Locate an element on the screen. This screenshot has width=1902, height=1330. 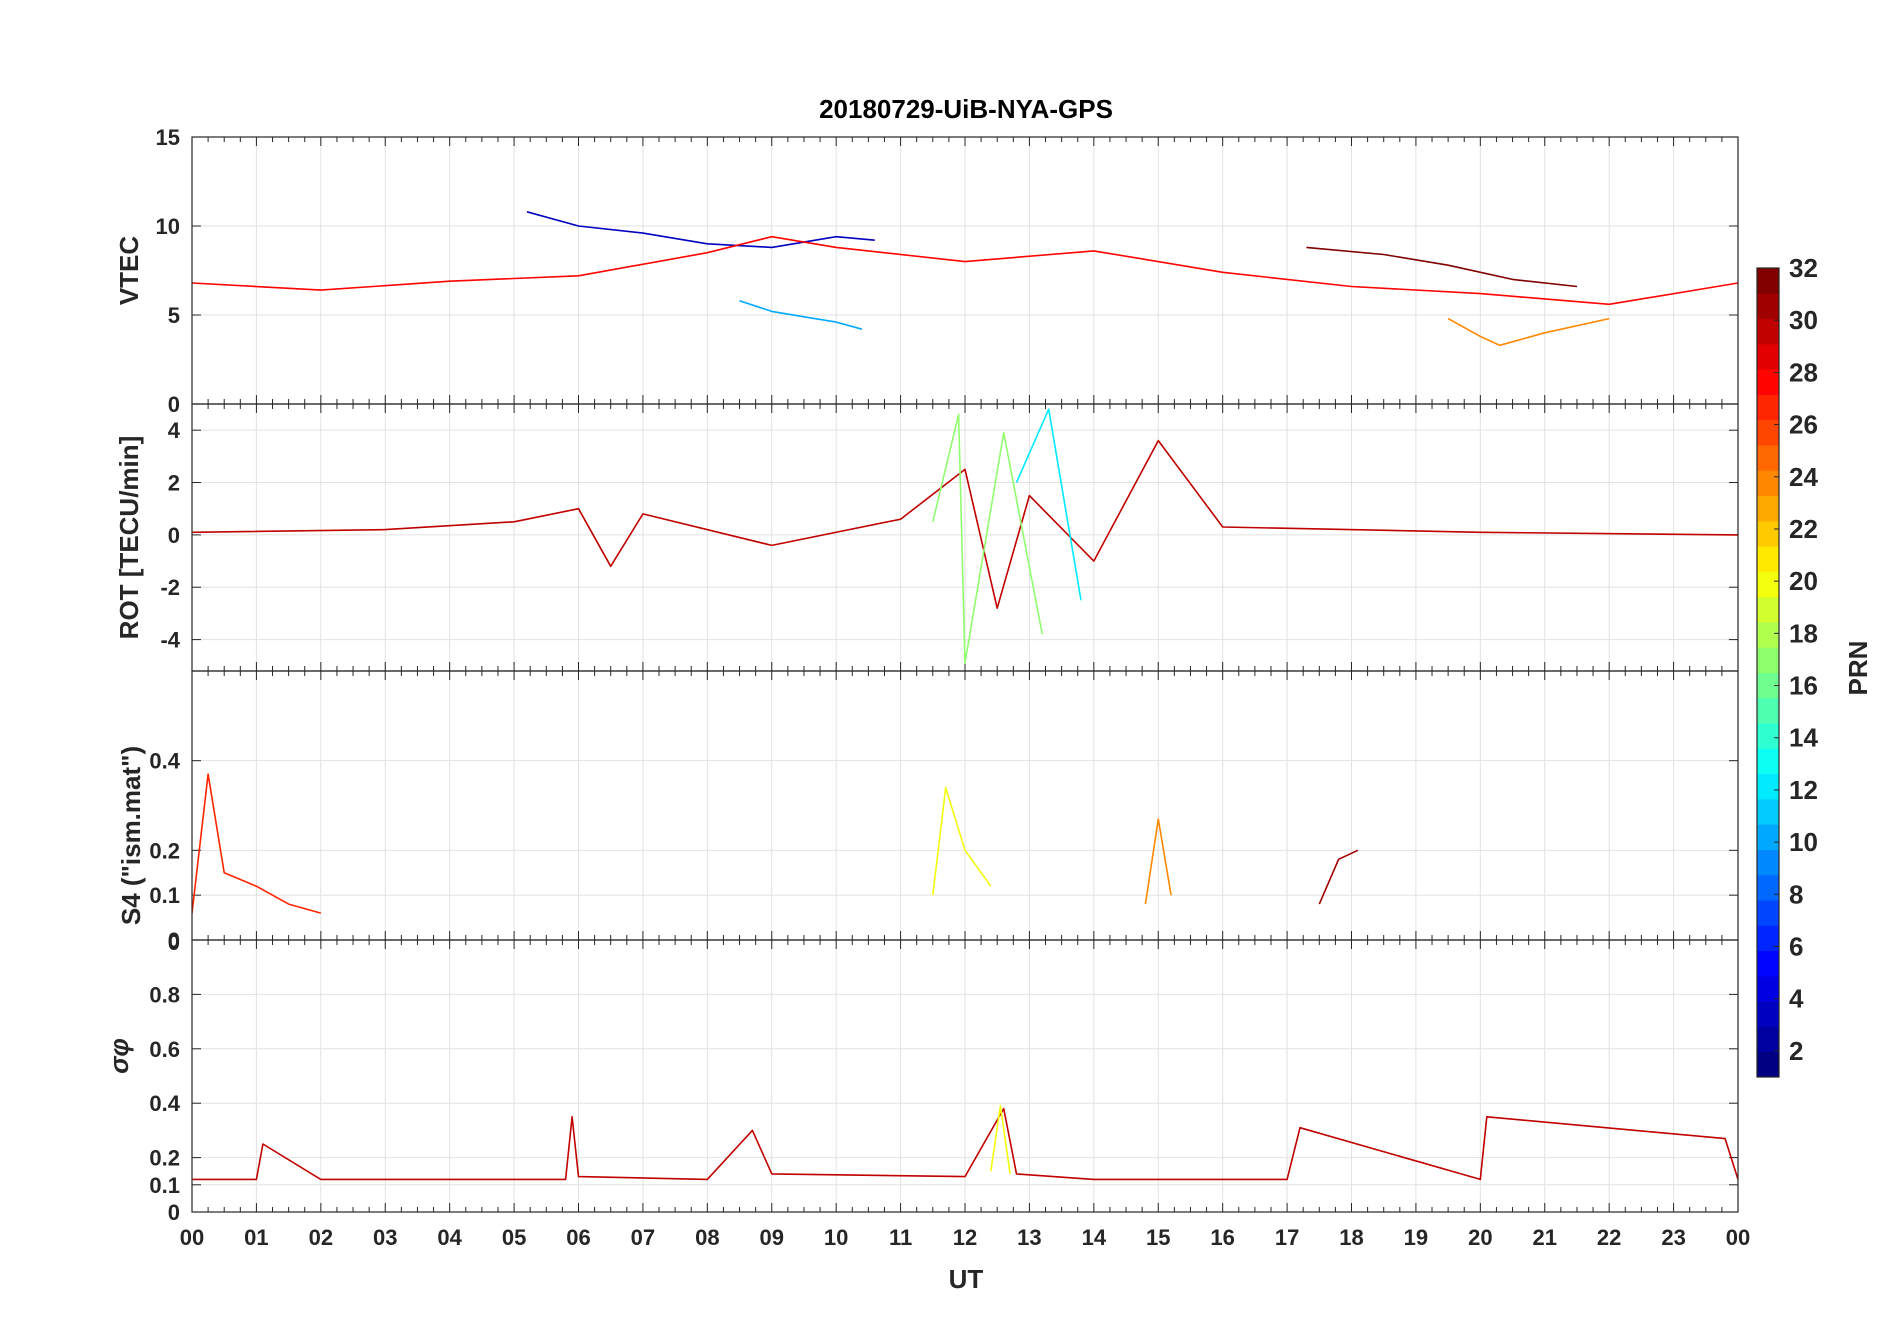
colorbar-tick-label: 20 is located at coordinates (1803, 581).